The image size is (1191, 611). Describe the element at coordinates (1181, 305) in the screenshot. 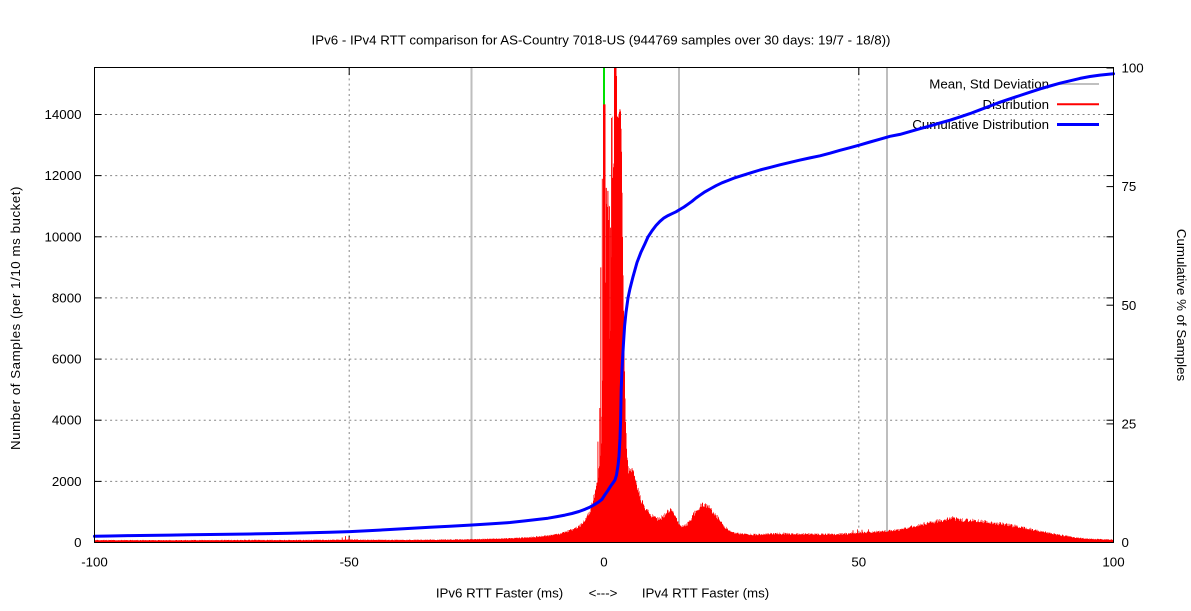

I see `svg-text: Cumulative % of Samples` at that location.